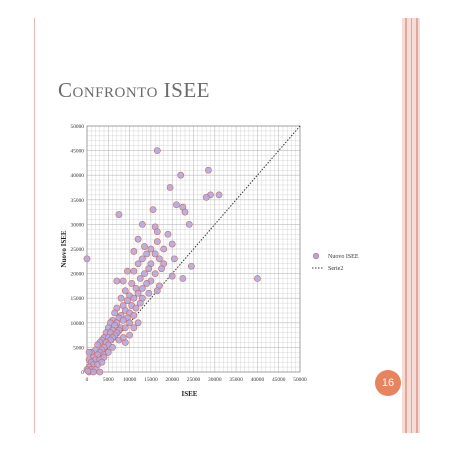 This screenshot has height=452, width=452. What do you see at coordinates (134, 90) in the screenshot?
I see `slide-title: Confronto ISEE` at bounding box center [134, 90].